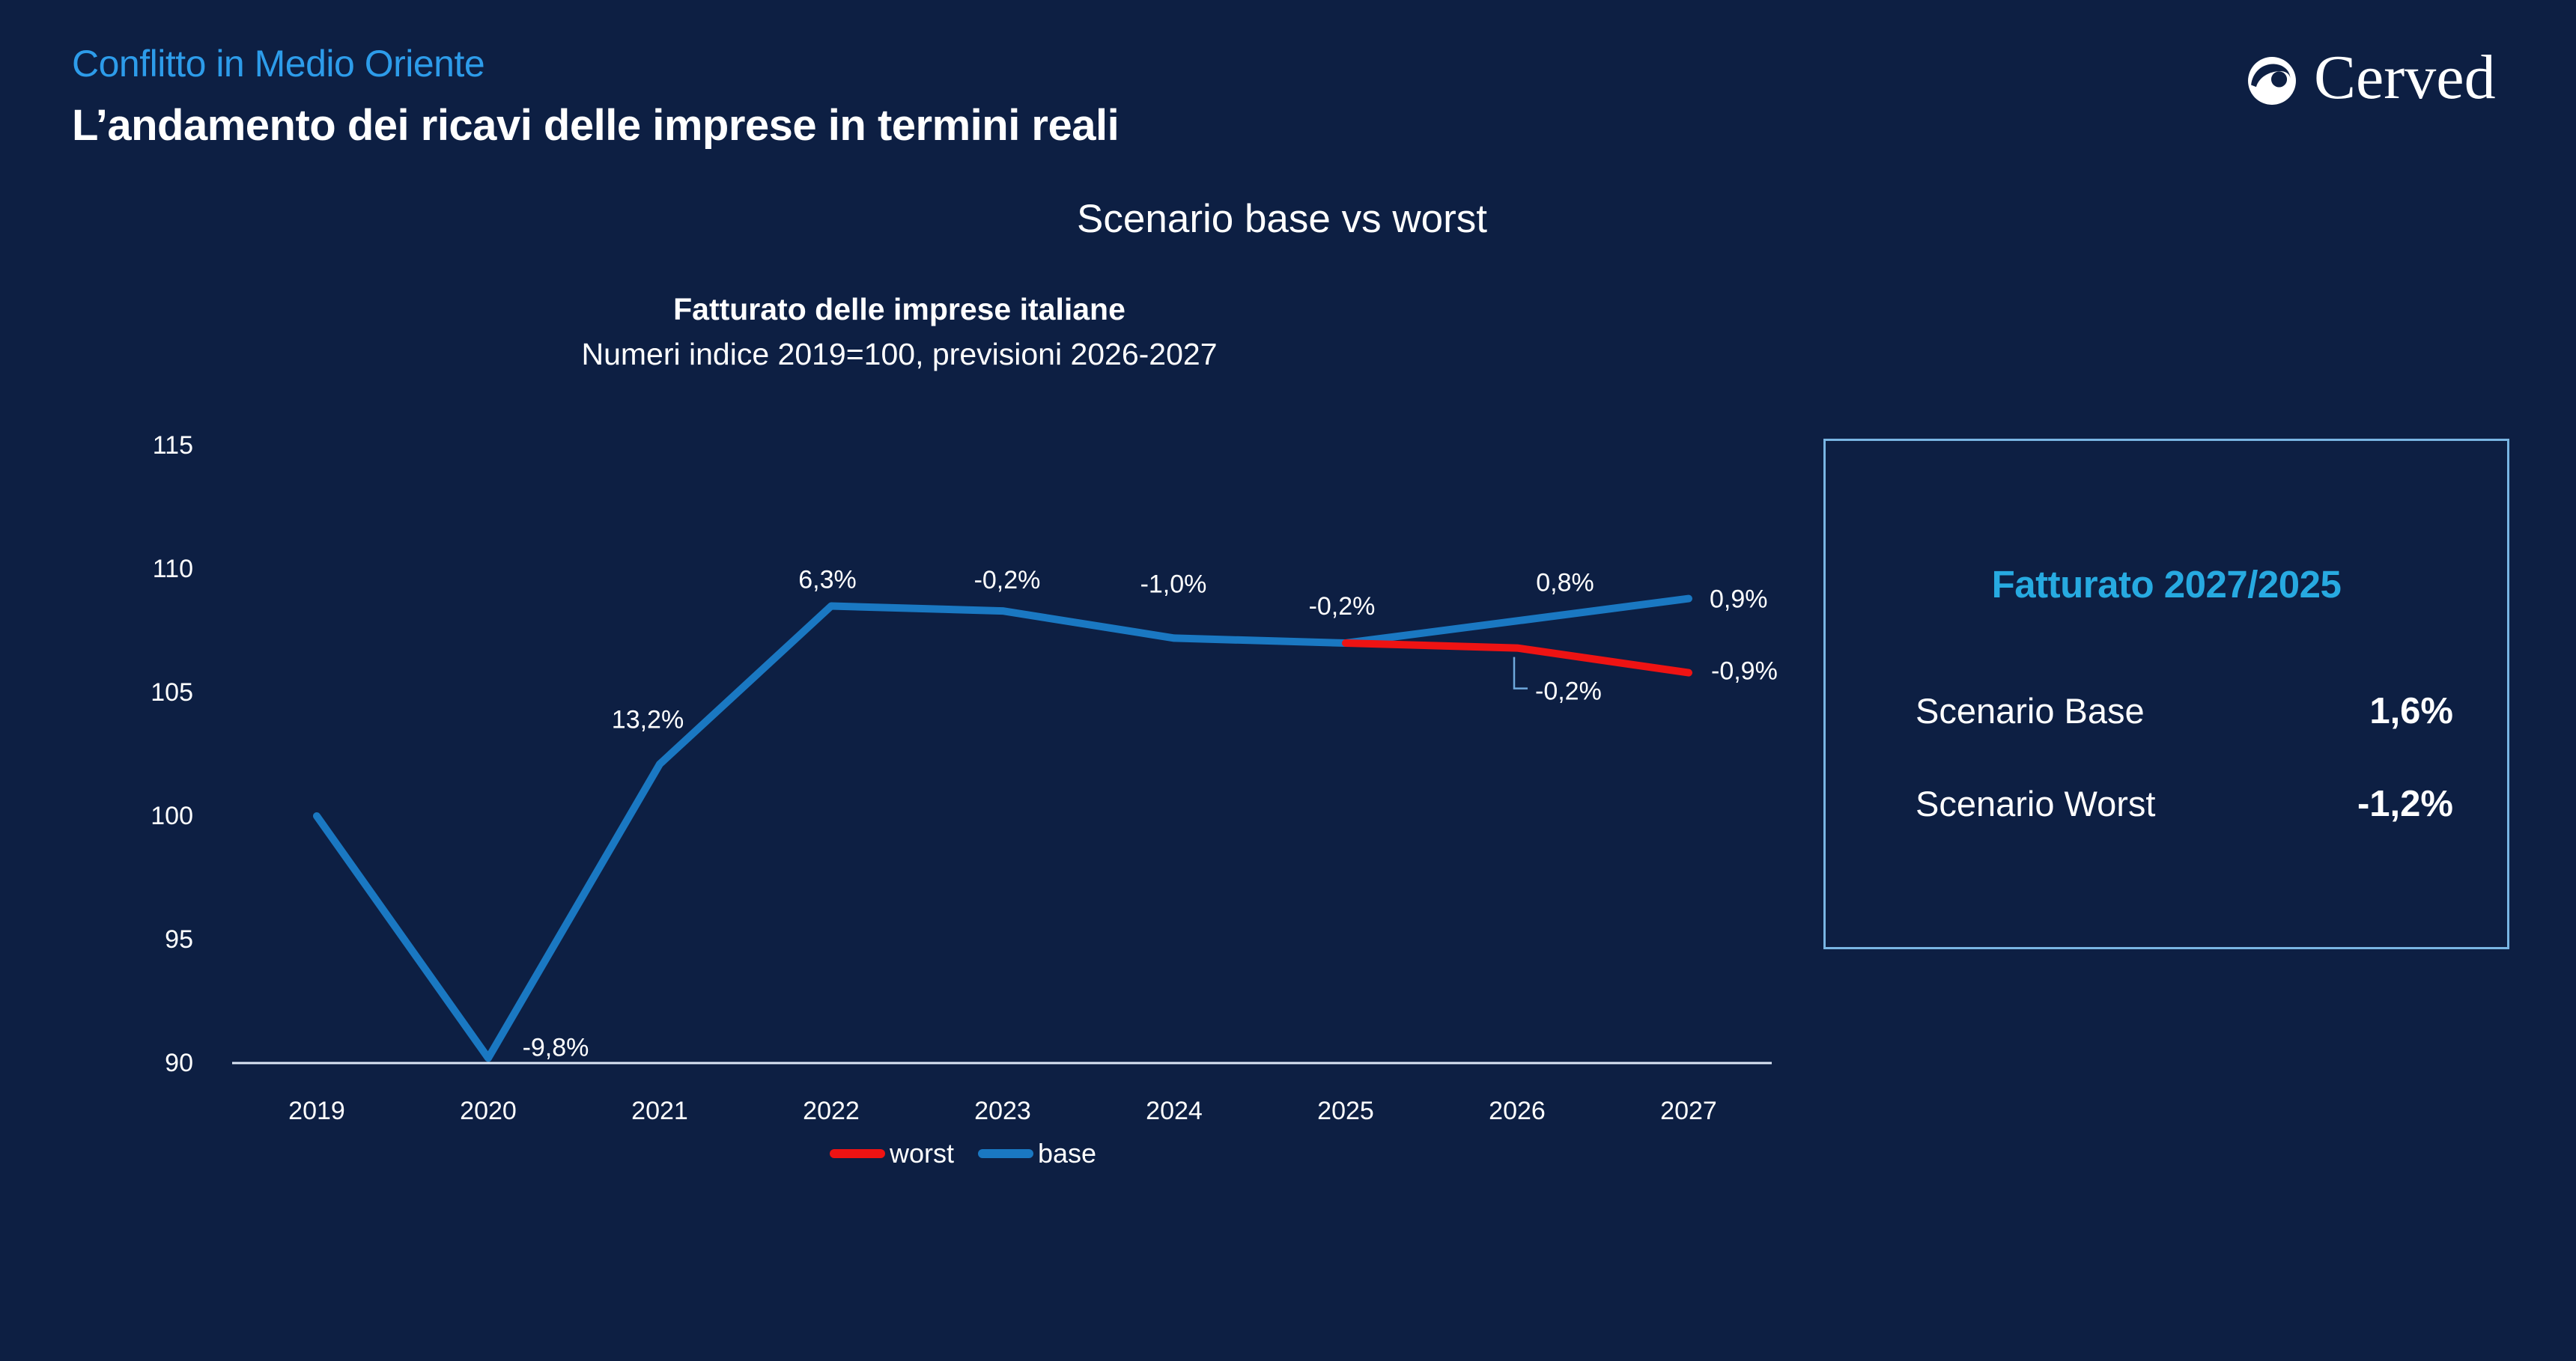  Describe the element at coordinates (2405, 804) in the screenshot. I see `scenario-worst-value: -1,2%` at that location.